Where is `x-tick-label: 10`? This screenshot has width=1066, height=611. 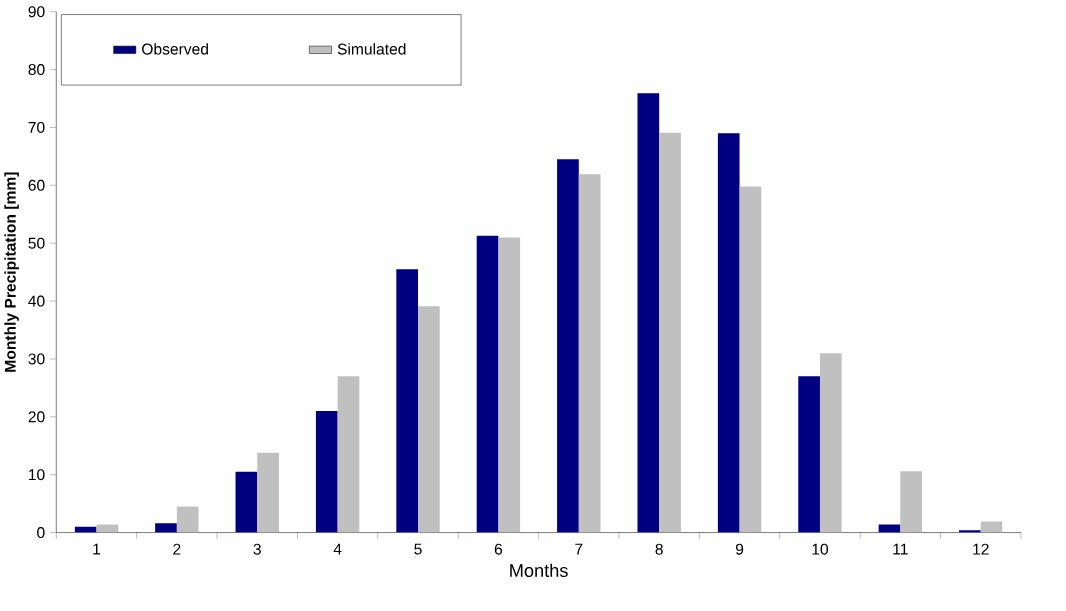
x-tick-label: 10 is located at coordinates (820, 549).